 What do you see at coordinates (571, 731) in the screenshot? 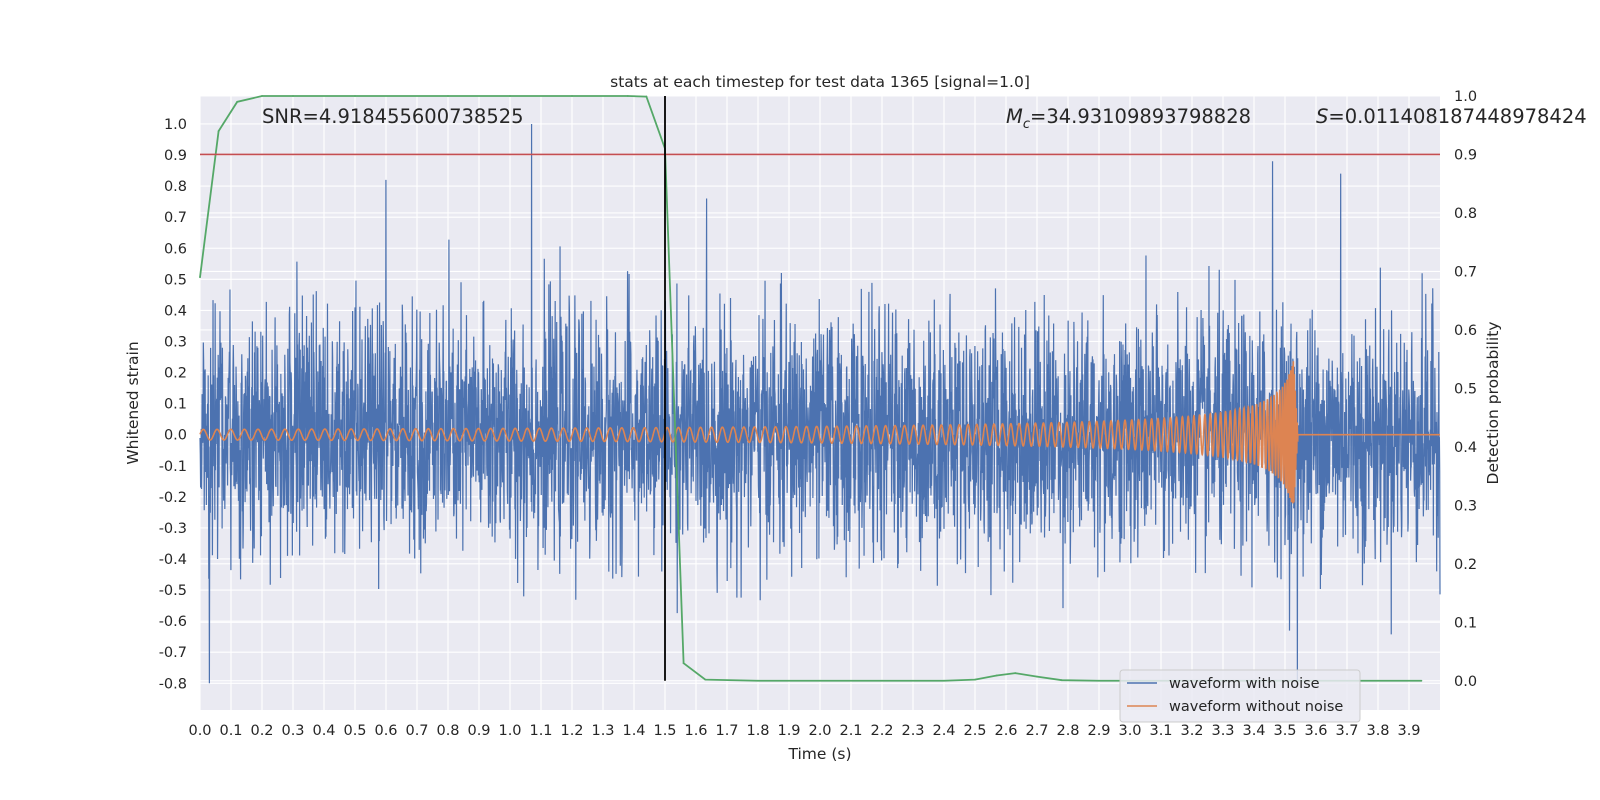
I see `x-tick-label: 1.2` at bounding box center [571, 731].